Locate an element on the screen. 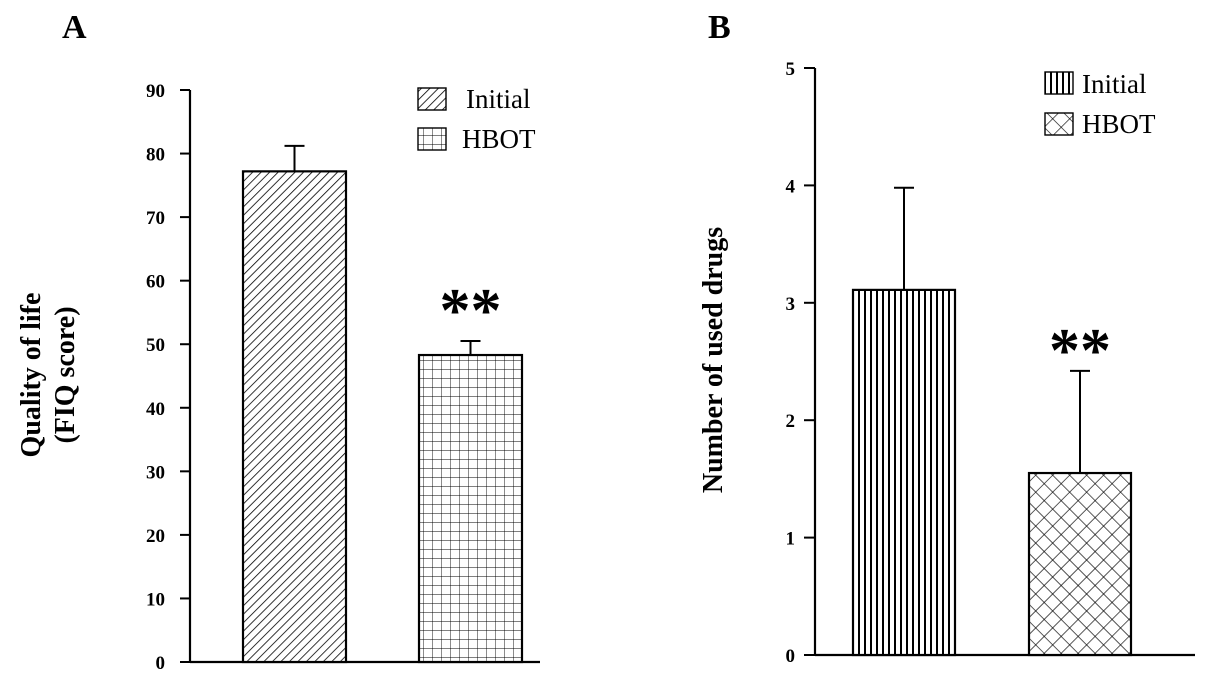  y-tick-label: 40 is located at coordinates (155, 409).